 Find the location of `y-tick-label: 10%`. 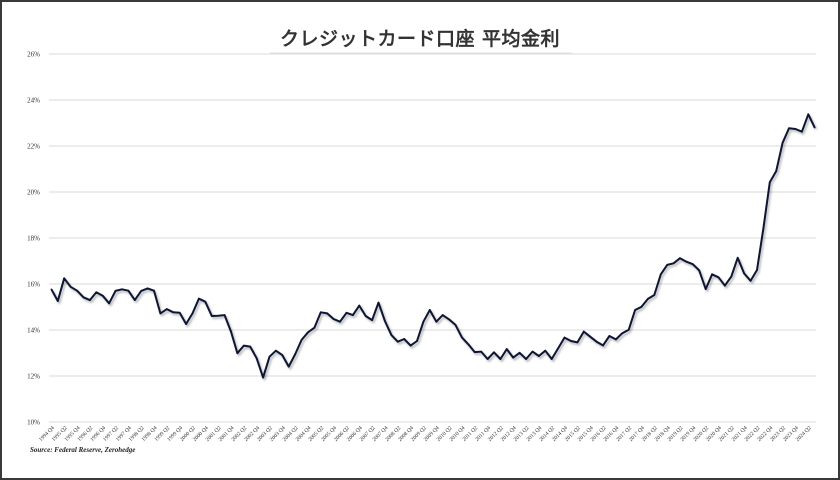

y-tick-label: 10% is located at coordinates (33, 423).